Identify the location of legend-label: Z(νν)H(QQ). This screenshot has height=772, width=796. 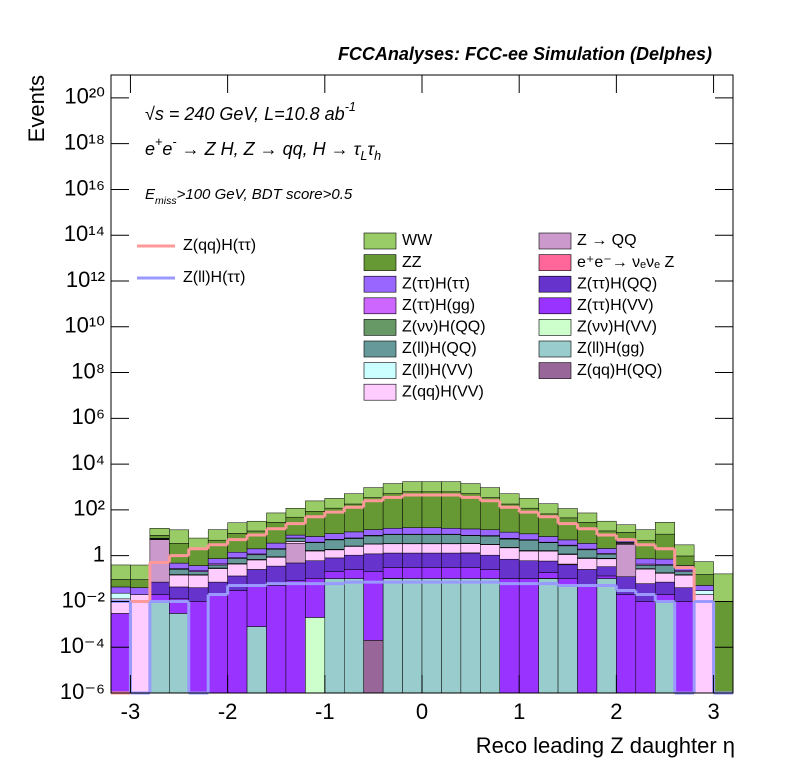
(444, 327).